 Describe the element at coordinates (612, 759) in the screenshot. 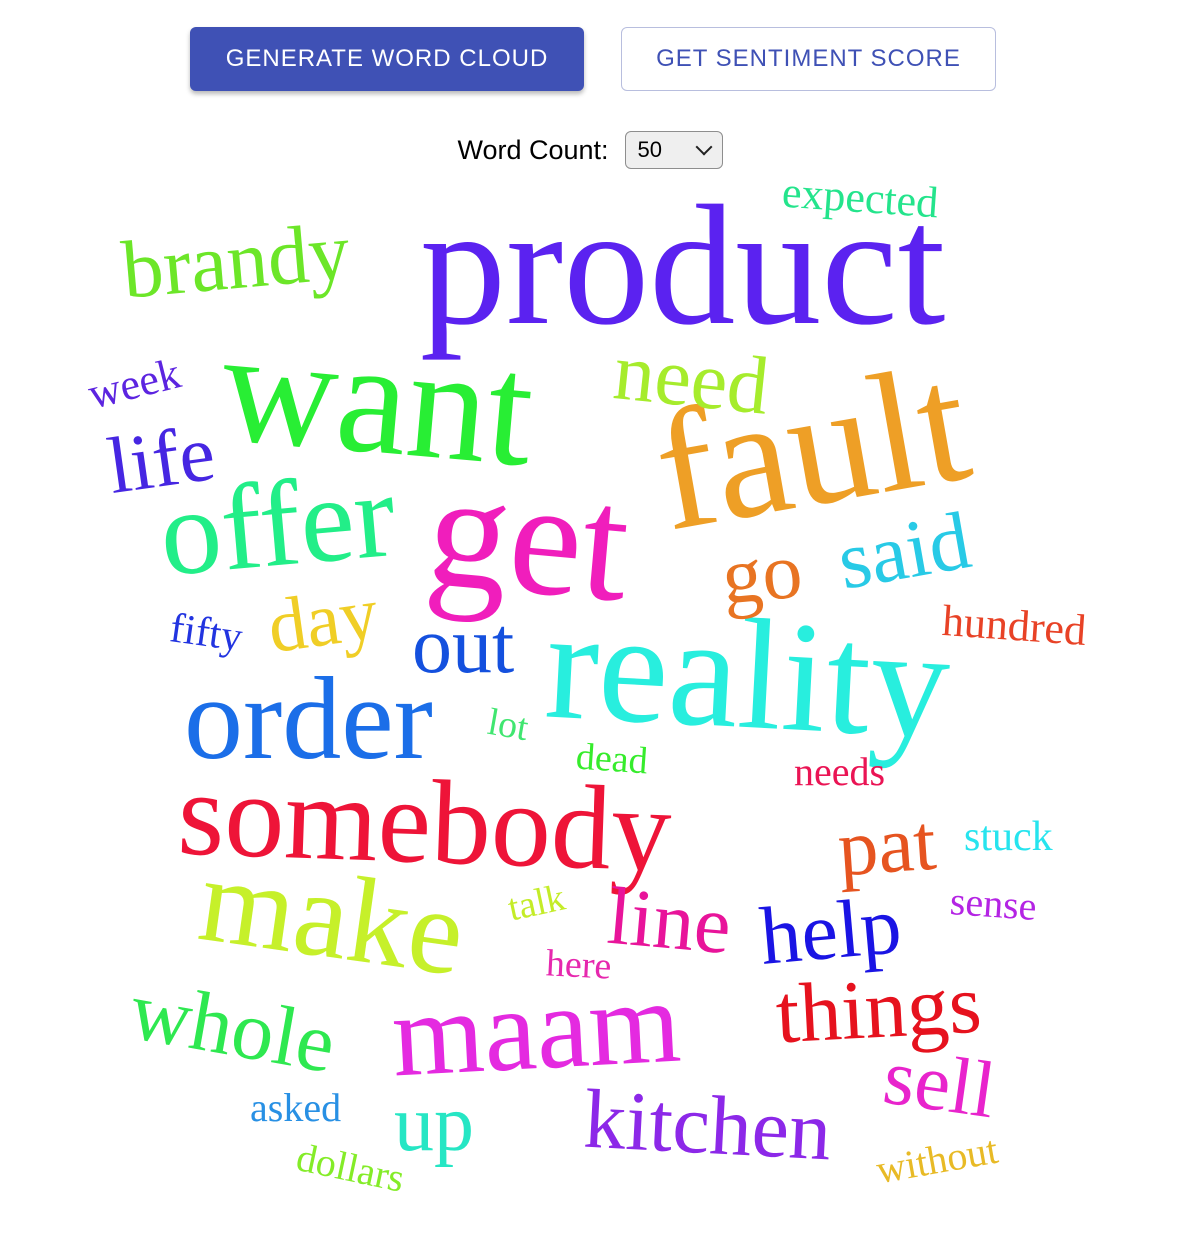

I see `word-dead: dead` at that location.